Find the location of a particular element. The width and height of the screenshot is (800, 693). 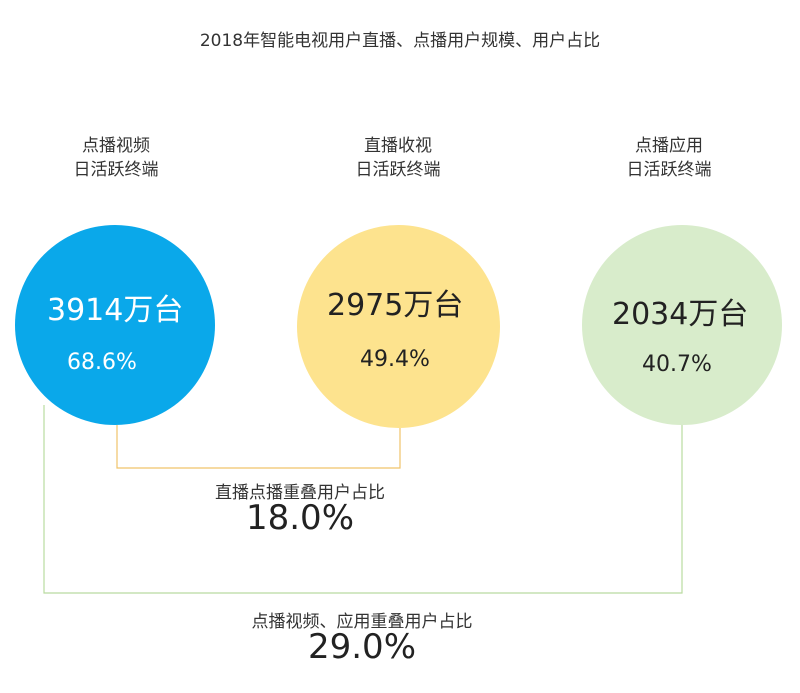

circle-vod-video: 3914万台 68.6% is located at coordinates (115, 325).